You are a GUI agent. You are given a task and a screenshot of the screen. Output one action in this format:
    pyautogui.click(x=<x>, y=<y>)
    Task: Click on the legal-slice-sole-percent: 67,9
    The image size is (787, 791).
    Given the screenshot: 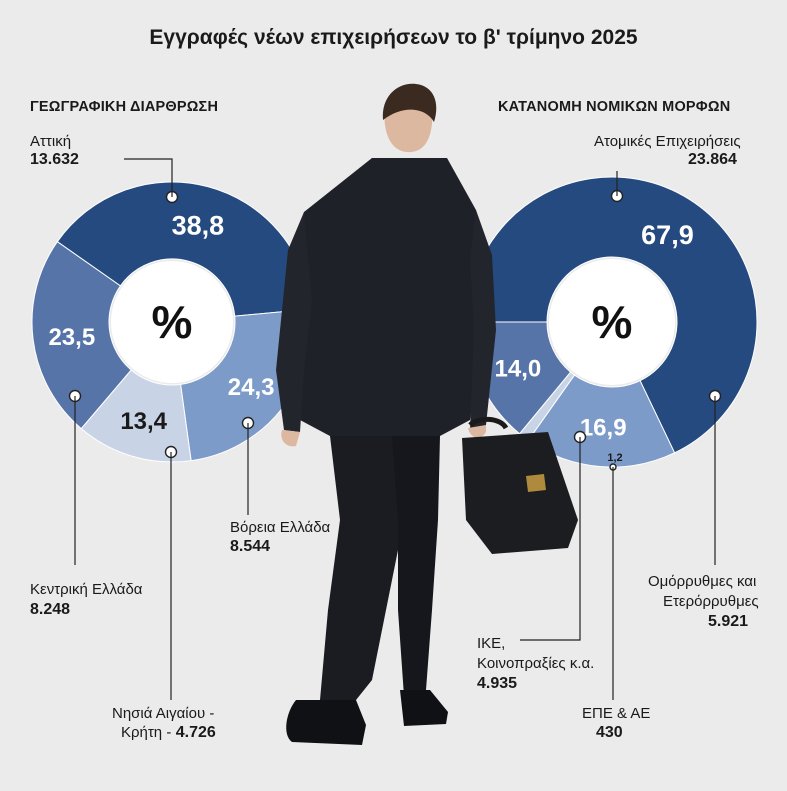 What is the action you would take?
    pyautogui.click(x=667, y=235)
    